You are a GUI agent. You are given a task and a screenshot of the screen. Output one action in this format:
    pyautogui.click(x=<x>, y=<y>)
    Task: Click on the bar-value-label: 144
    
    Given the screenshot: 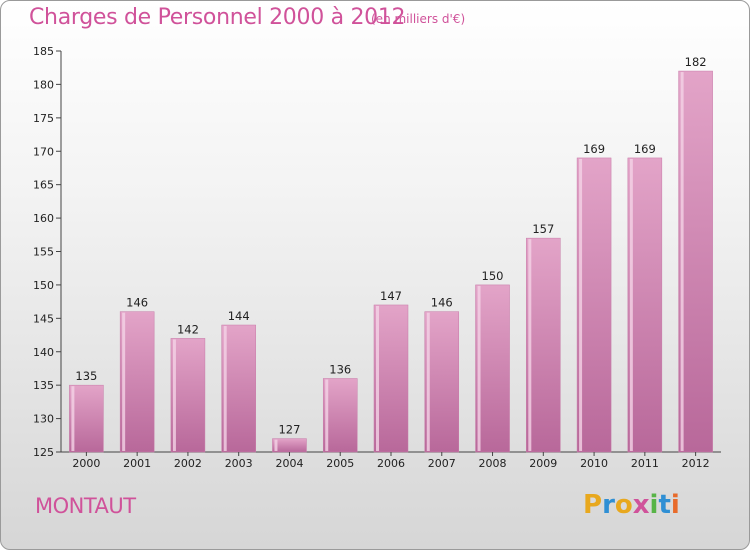 What is the action you would take?
    pyautogui.click(x=239, y=316)
    